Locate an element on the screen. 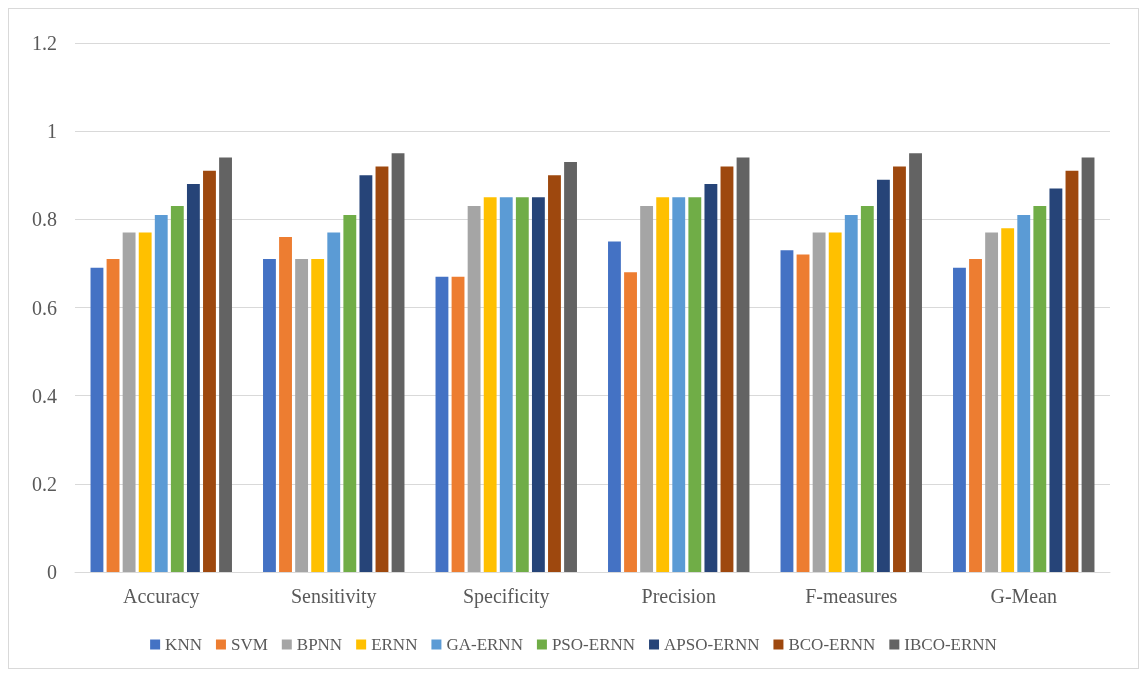 The image size is (1147, 677). legend-label: IBCO-ERNN is located at coordinates (950, 644).